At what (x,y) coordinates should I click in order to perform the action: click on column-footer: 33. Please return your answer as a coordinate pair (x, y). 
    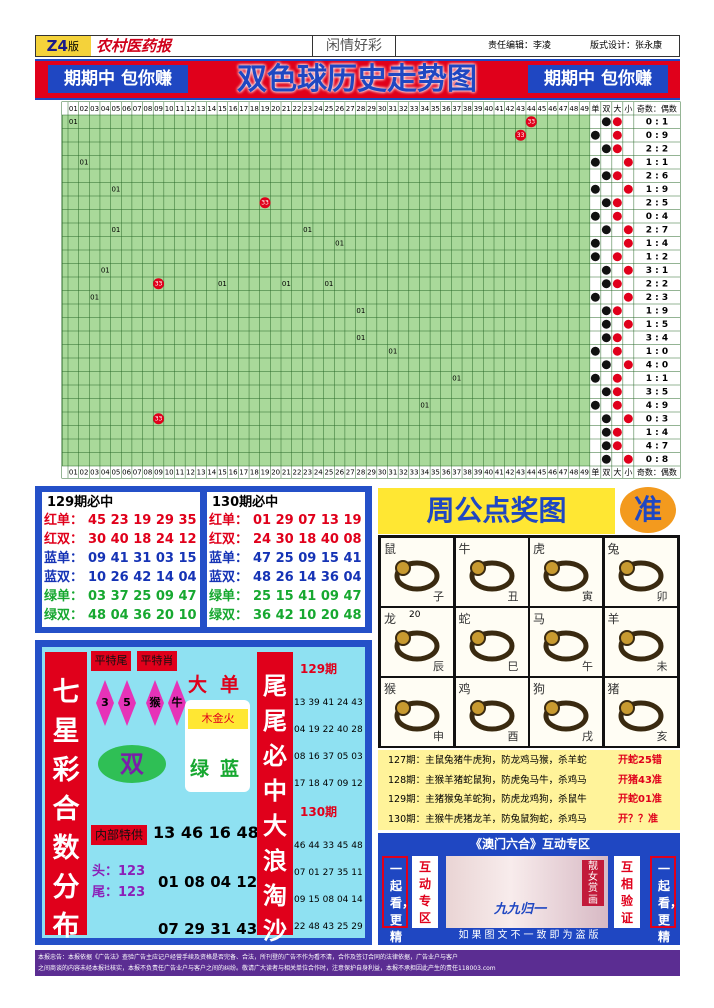
    Looking at the image, I should click on (414, 473).